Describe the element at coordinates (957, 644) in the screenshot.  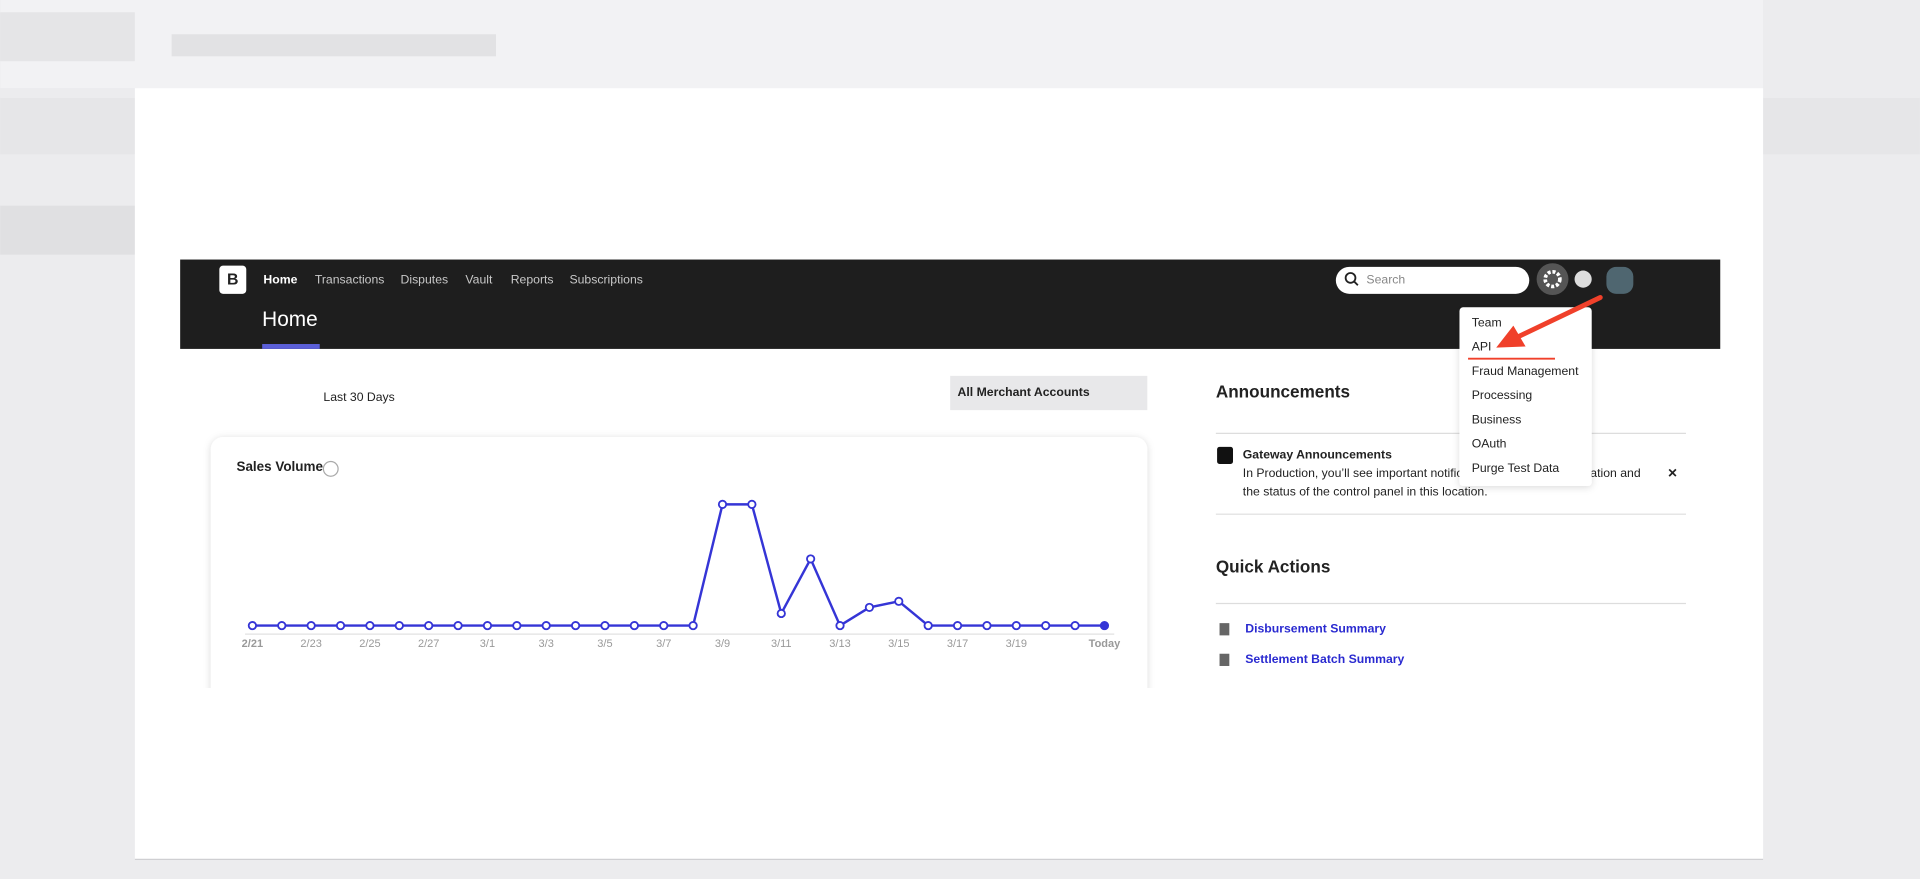
I see `x-tick-label: 3/17` at that location.